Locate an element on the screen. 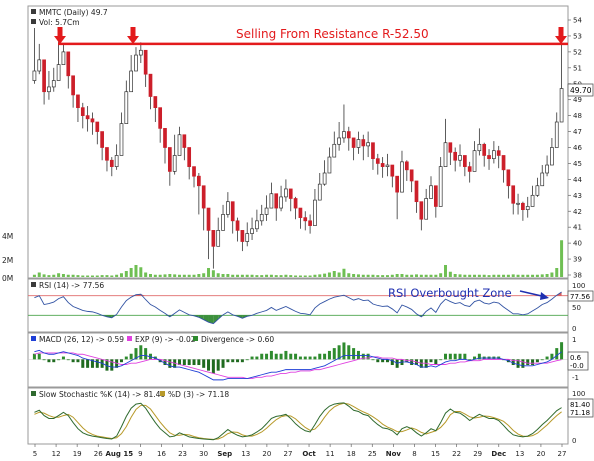 The image size is (594, 461). rsi-tick: 100 is located at coordinates (578, 286).